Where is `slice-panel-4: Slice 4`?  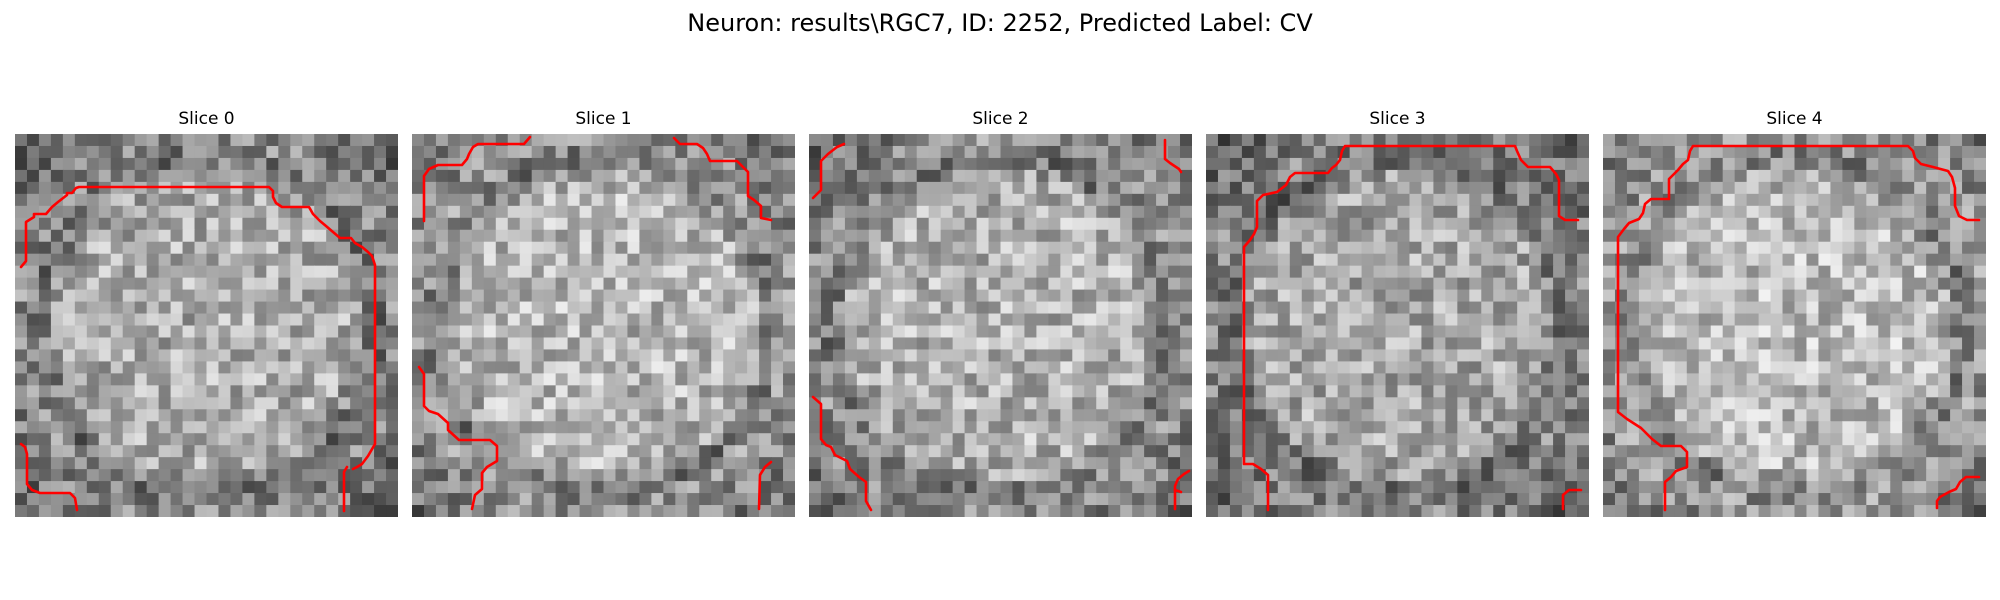
slice-panel-4: Slice 4 is located at coordinates (1794, 312).